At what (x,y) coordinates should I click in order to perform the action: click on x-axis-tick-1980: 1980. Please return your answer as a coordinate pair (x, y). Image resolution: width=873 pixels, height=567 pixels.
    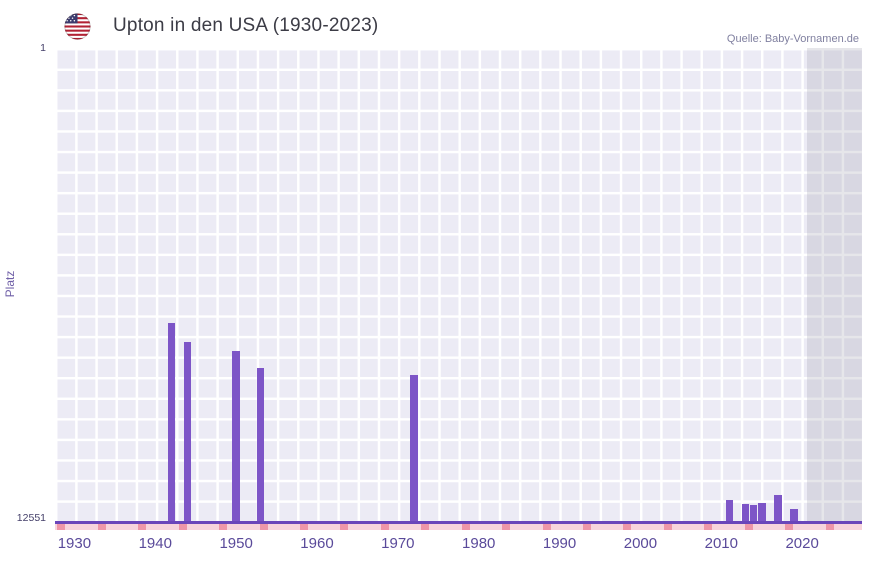
    Looking at the image, I should click on (479, 543).